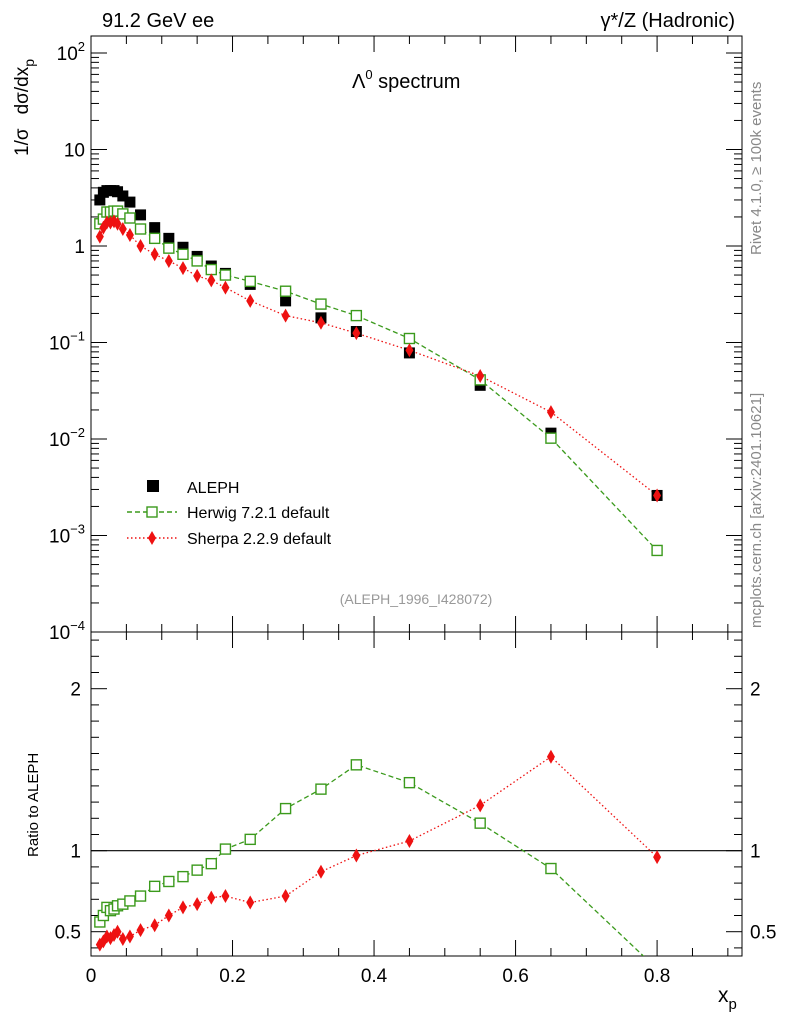 This screenshot has width=786, height=1024. Describe the element at coordinates (515, 976) in the screenshot. I see `x-tick-label: 0.6` at that location.